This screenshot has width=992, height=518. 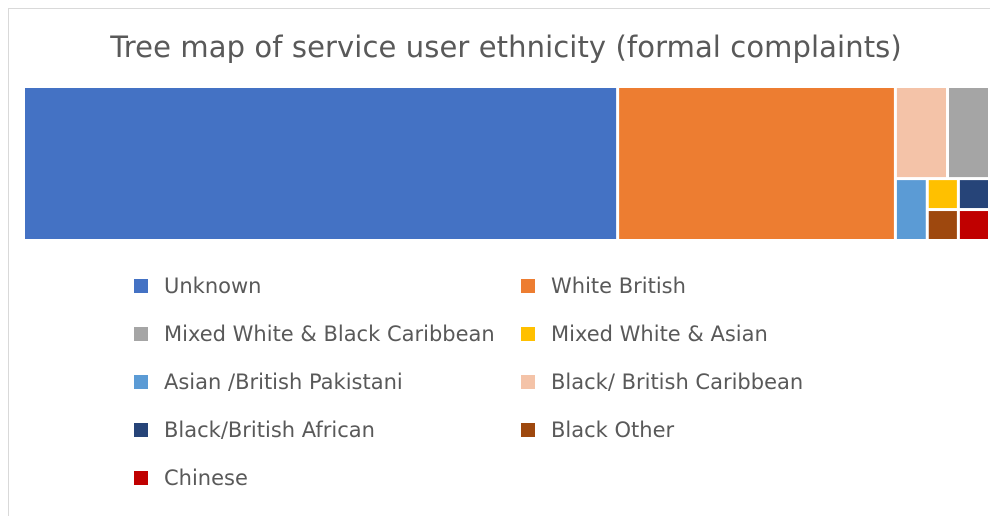 I want to click on legend-label: Black/British African, so click(x=269, y=430).